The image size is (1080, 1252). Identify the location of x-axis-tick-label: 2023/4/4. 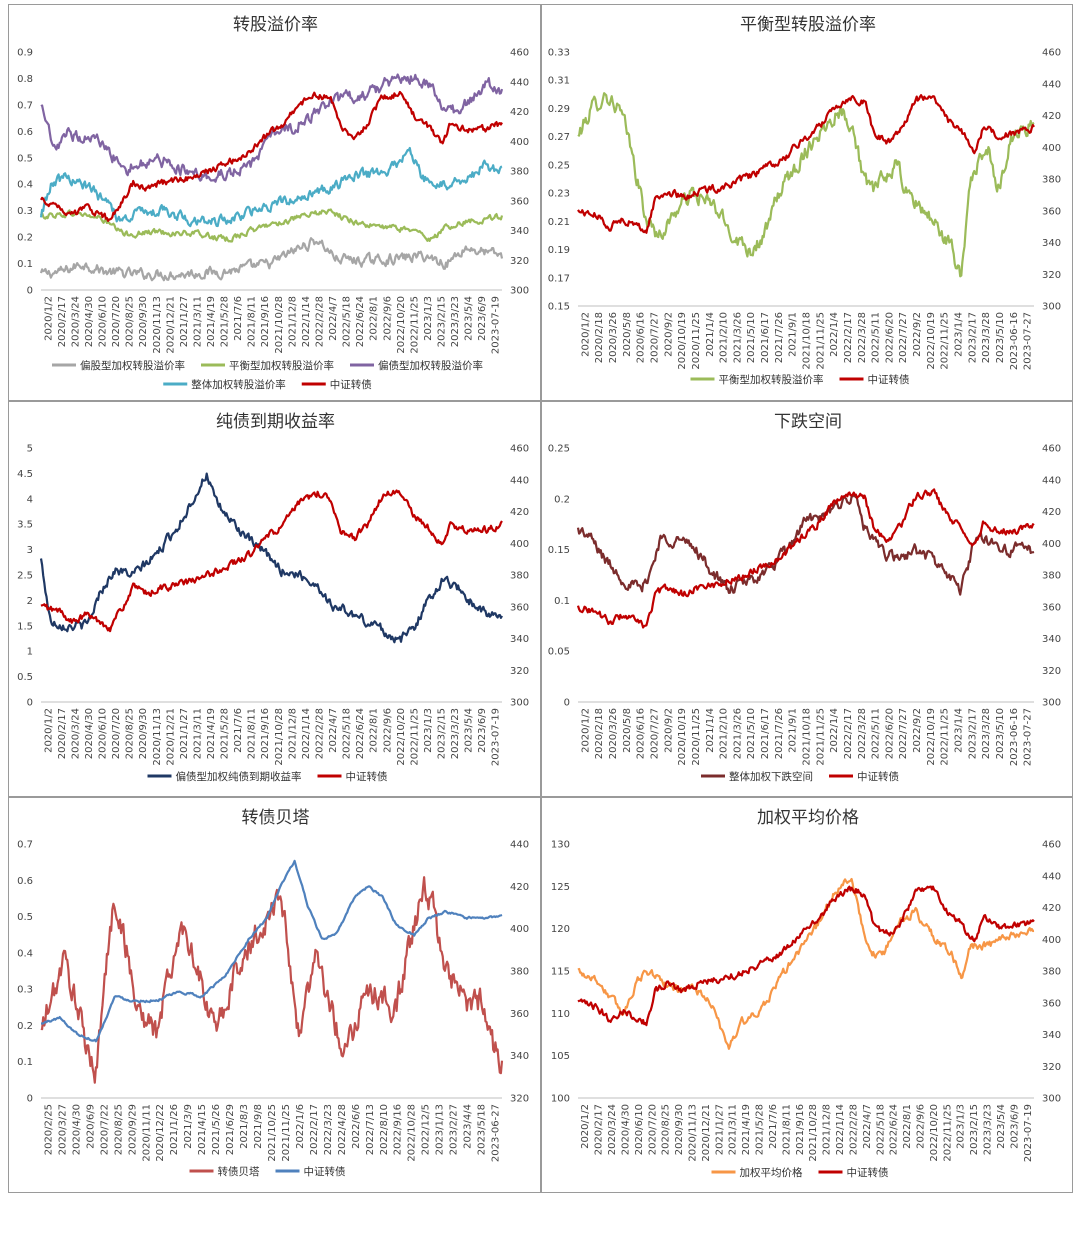
(468, 1126).